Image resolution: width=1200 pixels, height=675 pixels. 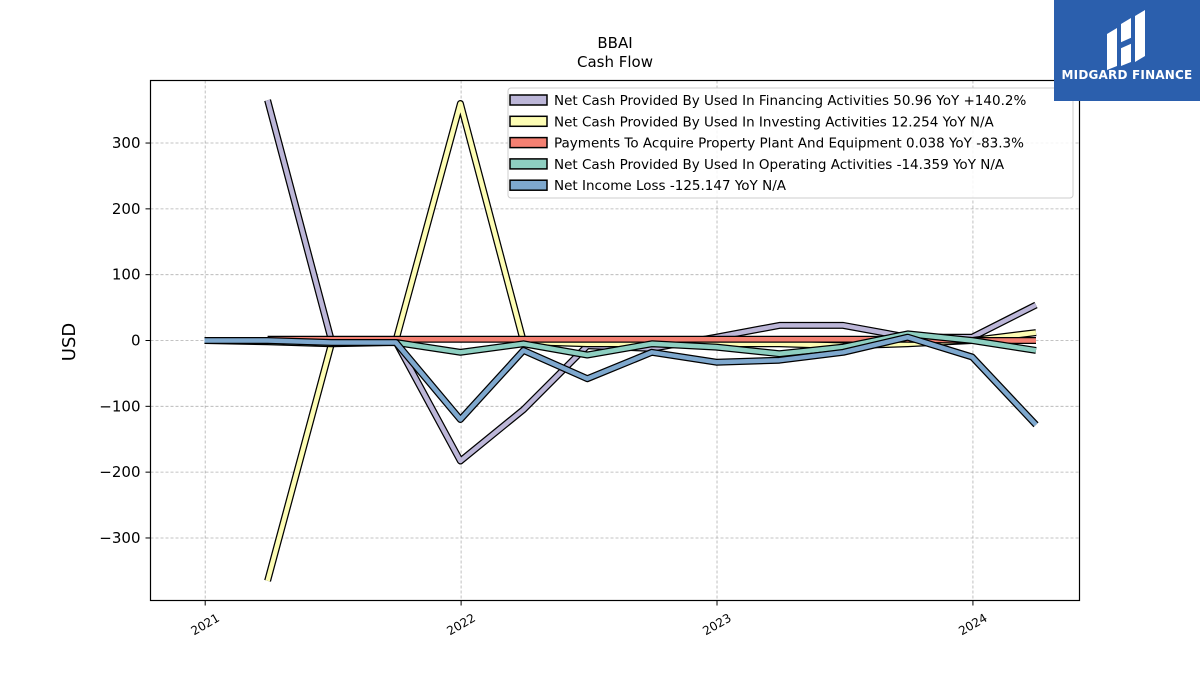 What do you see at coordinates (136, 341) in the screenshot?
I see `y-tick-label: 0` at bounding box center [136, 341].